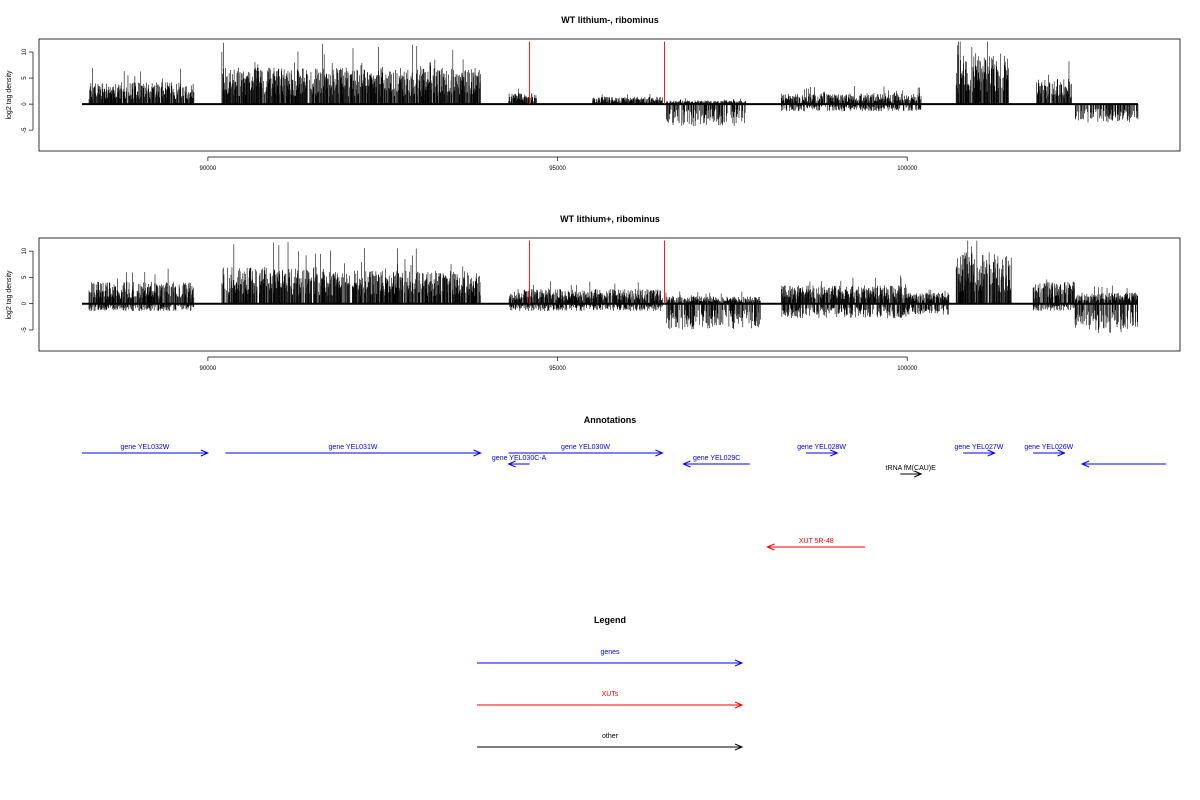 The height and width of the screenshot is (800, 1200). I want to click on x-tick-label: 95000, so click(557, 169).